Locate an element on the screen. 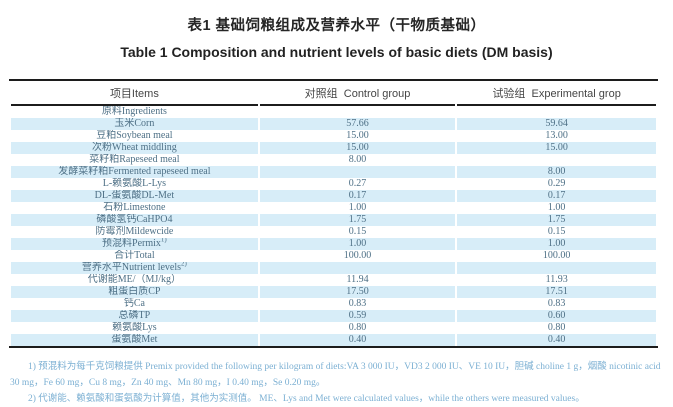  table-row: 营养水平Nutrient levels2) is located at coordinates (333, 268).